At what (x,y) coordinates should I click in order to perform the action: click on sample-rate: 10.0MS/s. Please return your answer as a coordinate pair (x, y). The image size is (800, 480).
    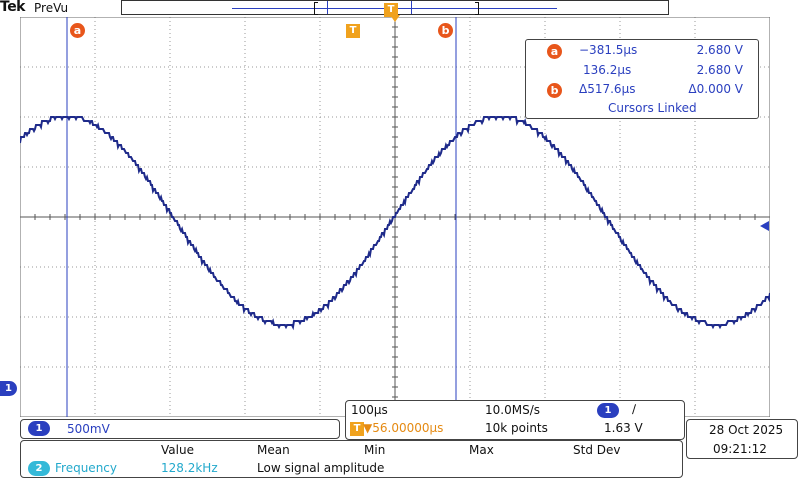
    Looking at the image, I should click on (512, 410).